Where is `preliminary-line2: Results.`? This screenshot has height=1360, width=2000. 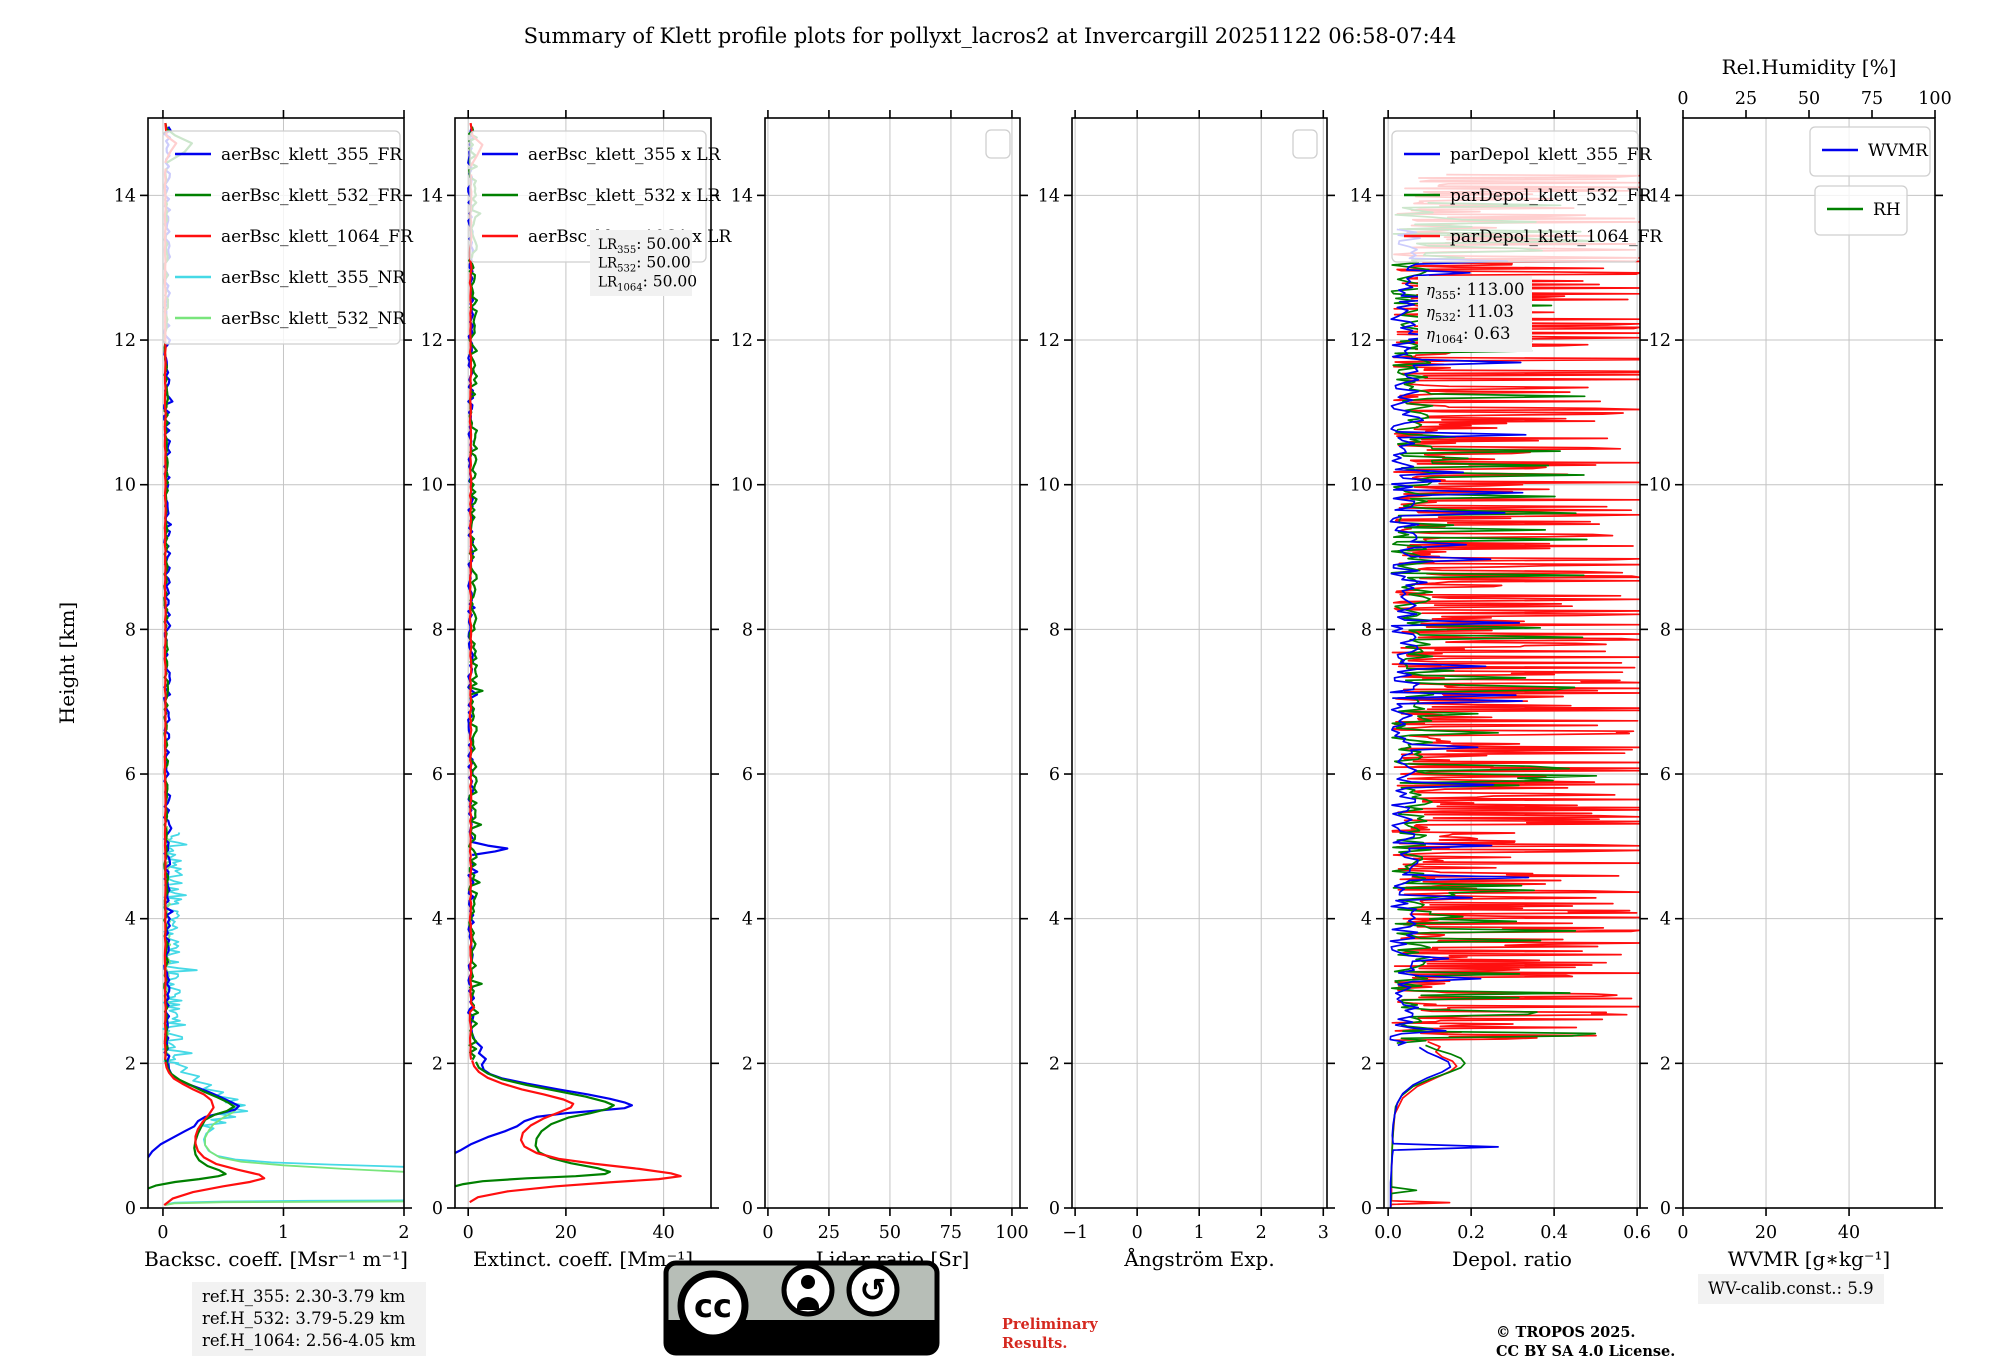
preliminary-line2: Results. is located at coordinates (1035, 1343).